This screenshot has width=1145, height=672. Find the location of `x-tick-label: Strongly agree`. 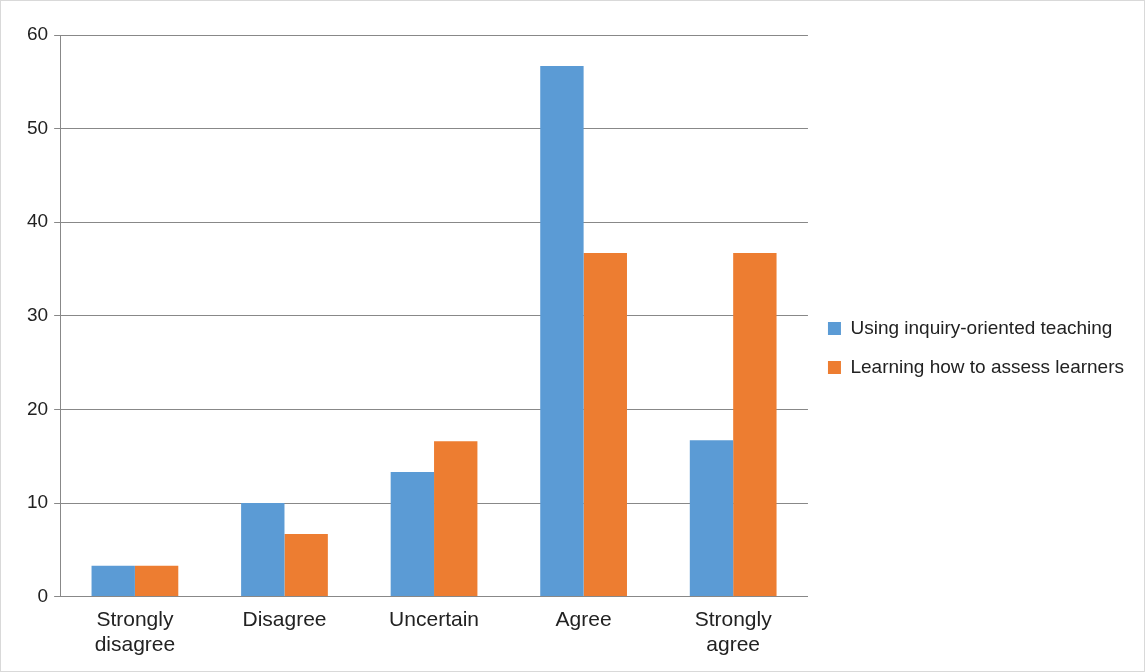

x-tick-label: Strongly agree is located at coordinates (733, 631).